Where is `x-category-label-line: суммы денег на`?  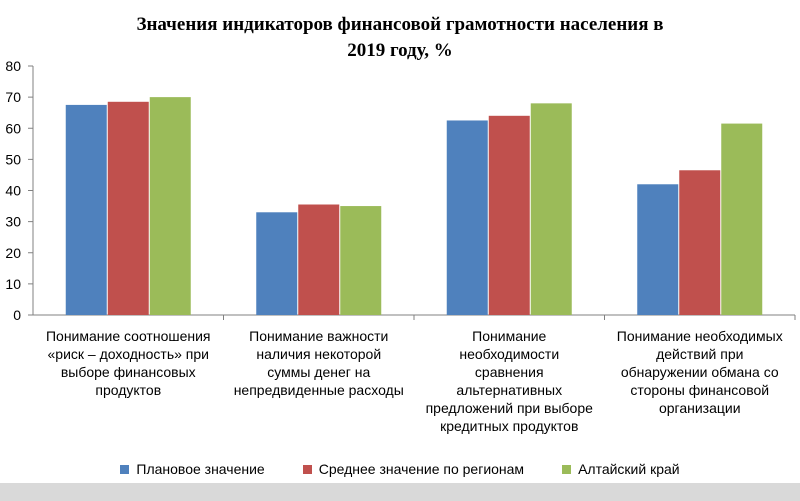 x-category-label-line: суммы денег на is located at coordinates (319, 372).